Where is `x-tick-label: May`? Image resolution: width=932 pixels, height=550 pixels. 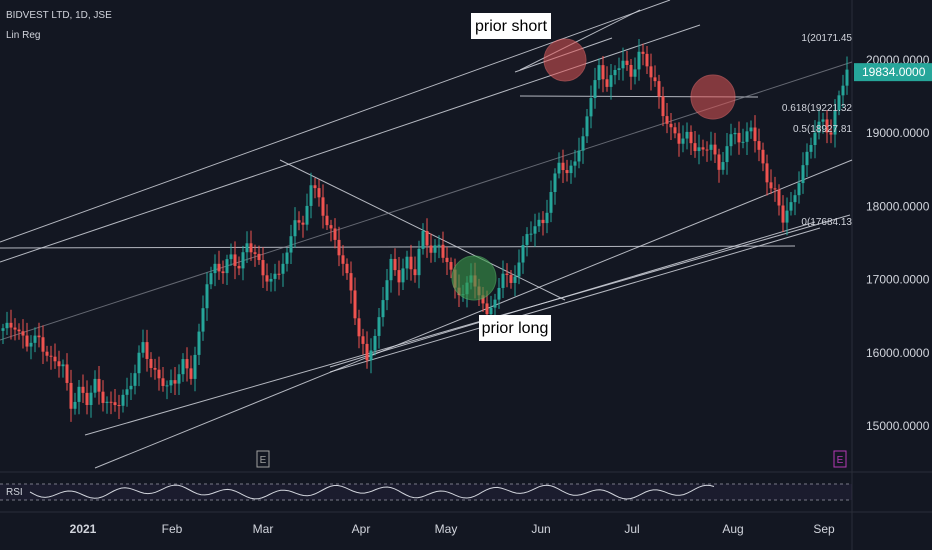 x-tick-label: May is located at coordinates (446, 529).